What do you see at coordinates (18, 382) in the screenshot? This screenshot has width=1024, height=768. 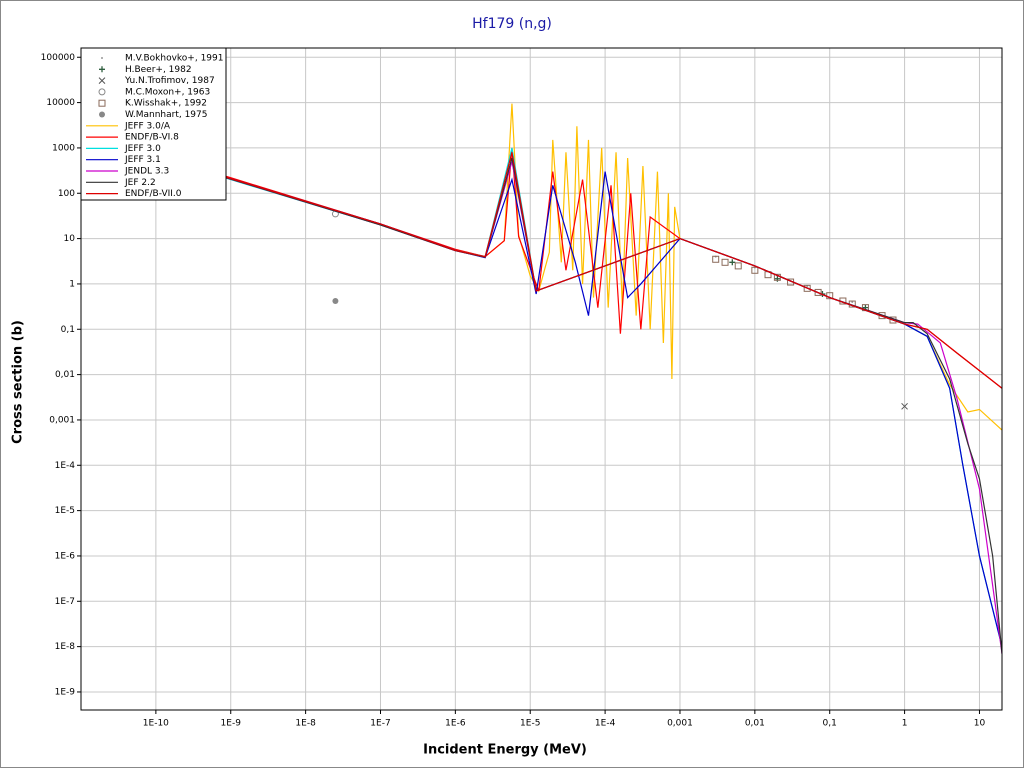 I see `y-axis-label: Cross section (b)` at bounding box center [18, 382].